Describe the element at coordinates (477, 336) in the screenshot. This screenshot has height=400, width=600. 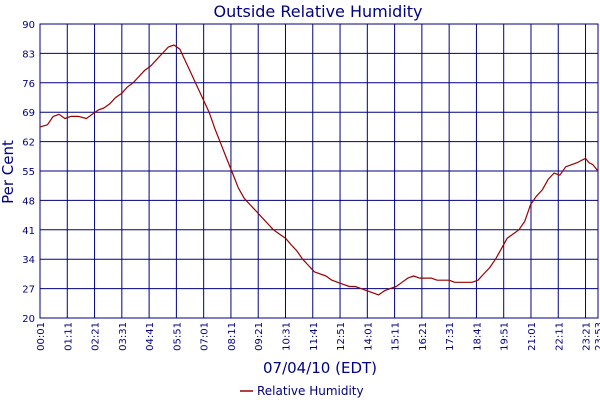
I see `x-tick-label: 18:41` at that location.